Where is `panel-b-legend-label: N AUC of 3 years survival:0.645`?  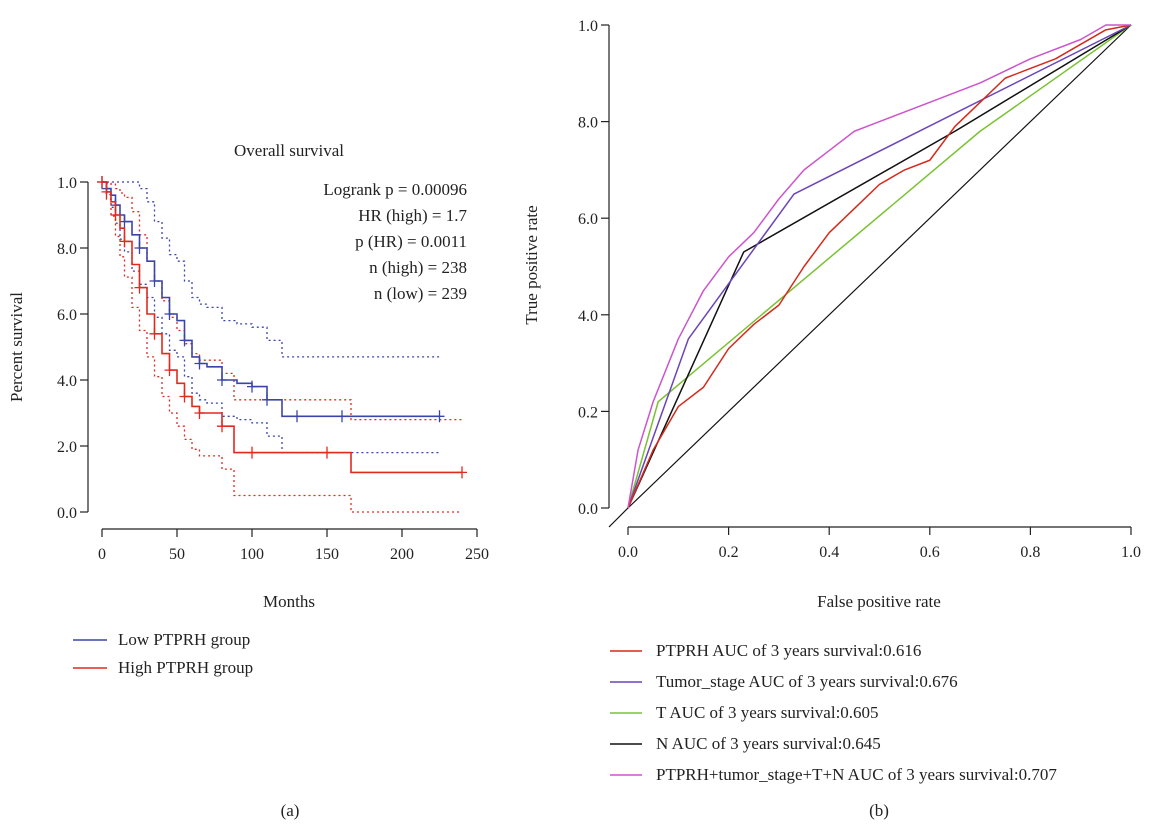
panel-b-legend-label: N AUC of 3 years survival:0.645 is located at coordinates (768, 743).